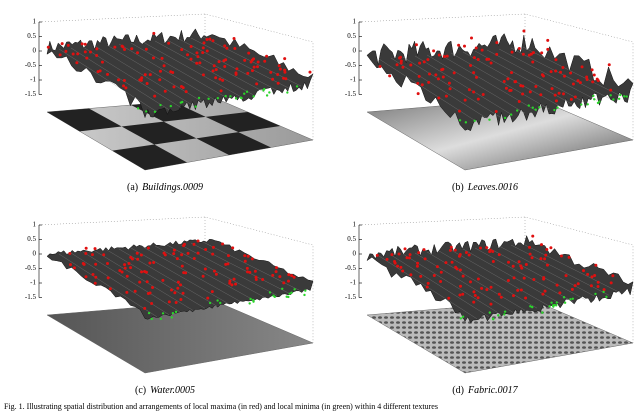  What do you see at coordinates (355, 51) in the screenshot?
I see `z-tick-label: 0` at bounding box center [355, 51].